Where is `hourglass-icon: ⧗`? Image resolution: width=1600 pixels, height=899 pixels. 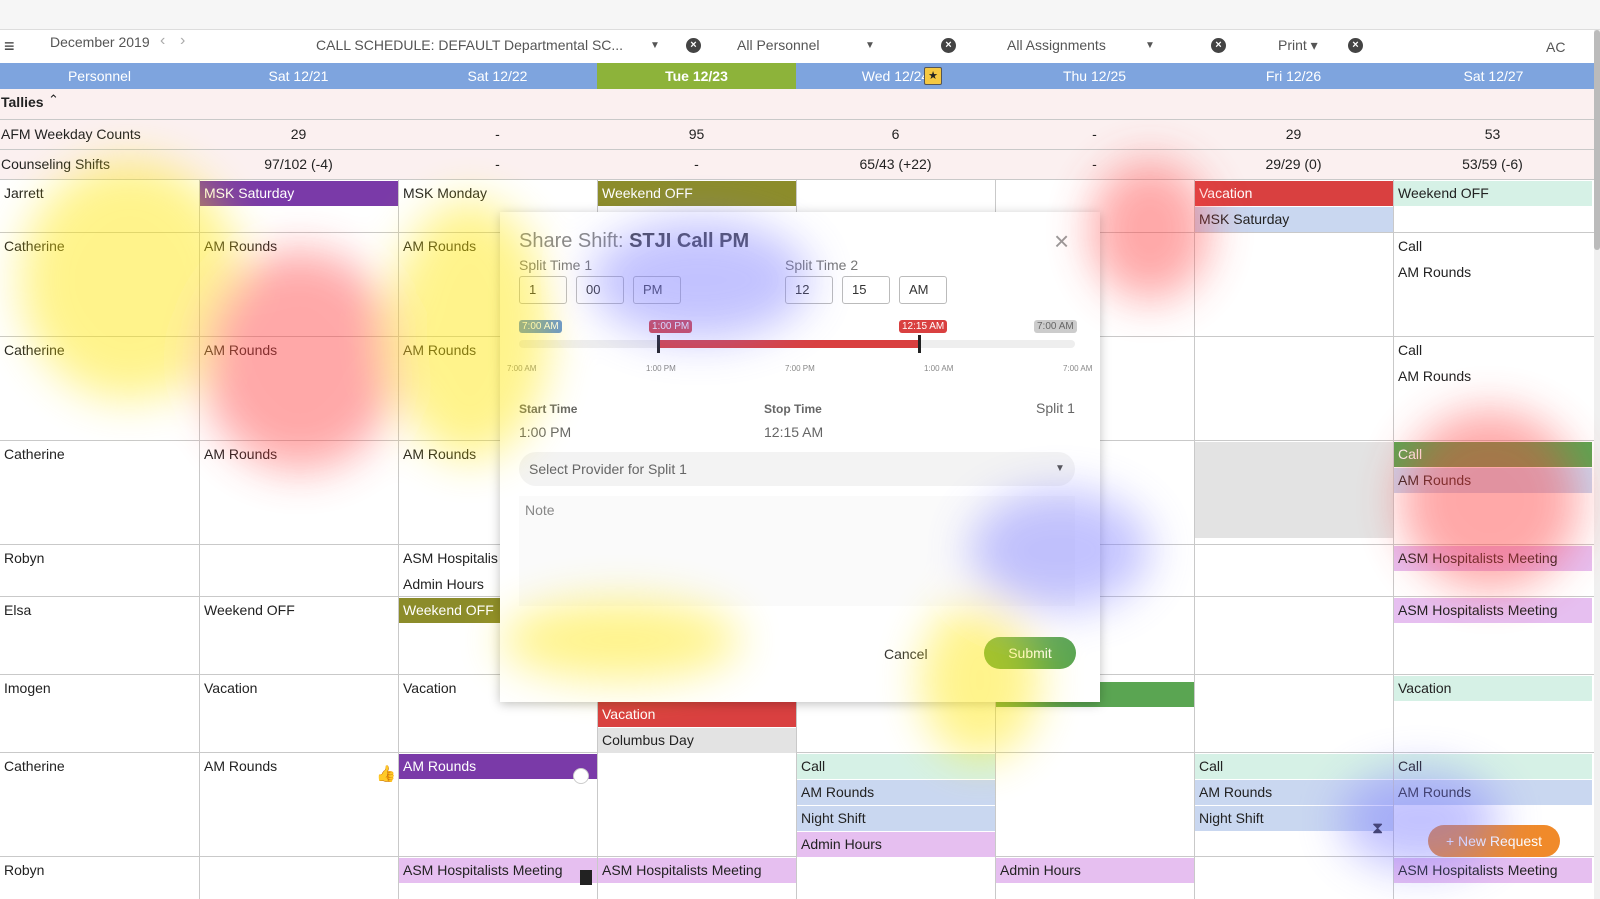 hourglass-icon: ⧗ is located at coordinates (1378, 828).